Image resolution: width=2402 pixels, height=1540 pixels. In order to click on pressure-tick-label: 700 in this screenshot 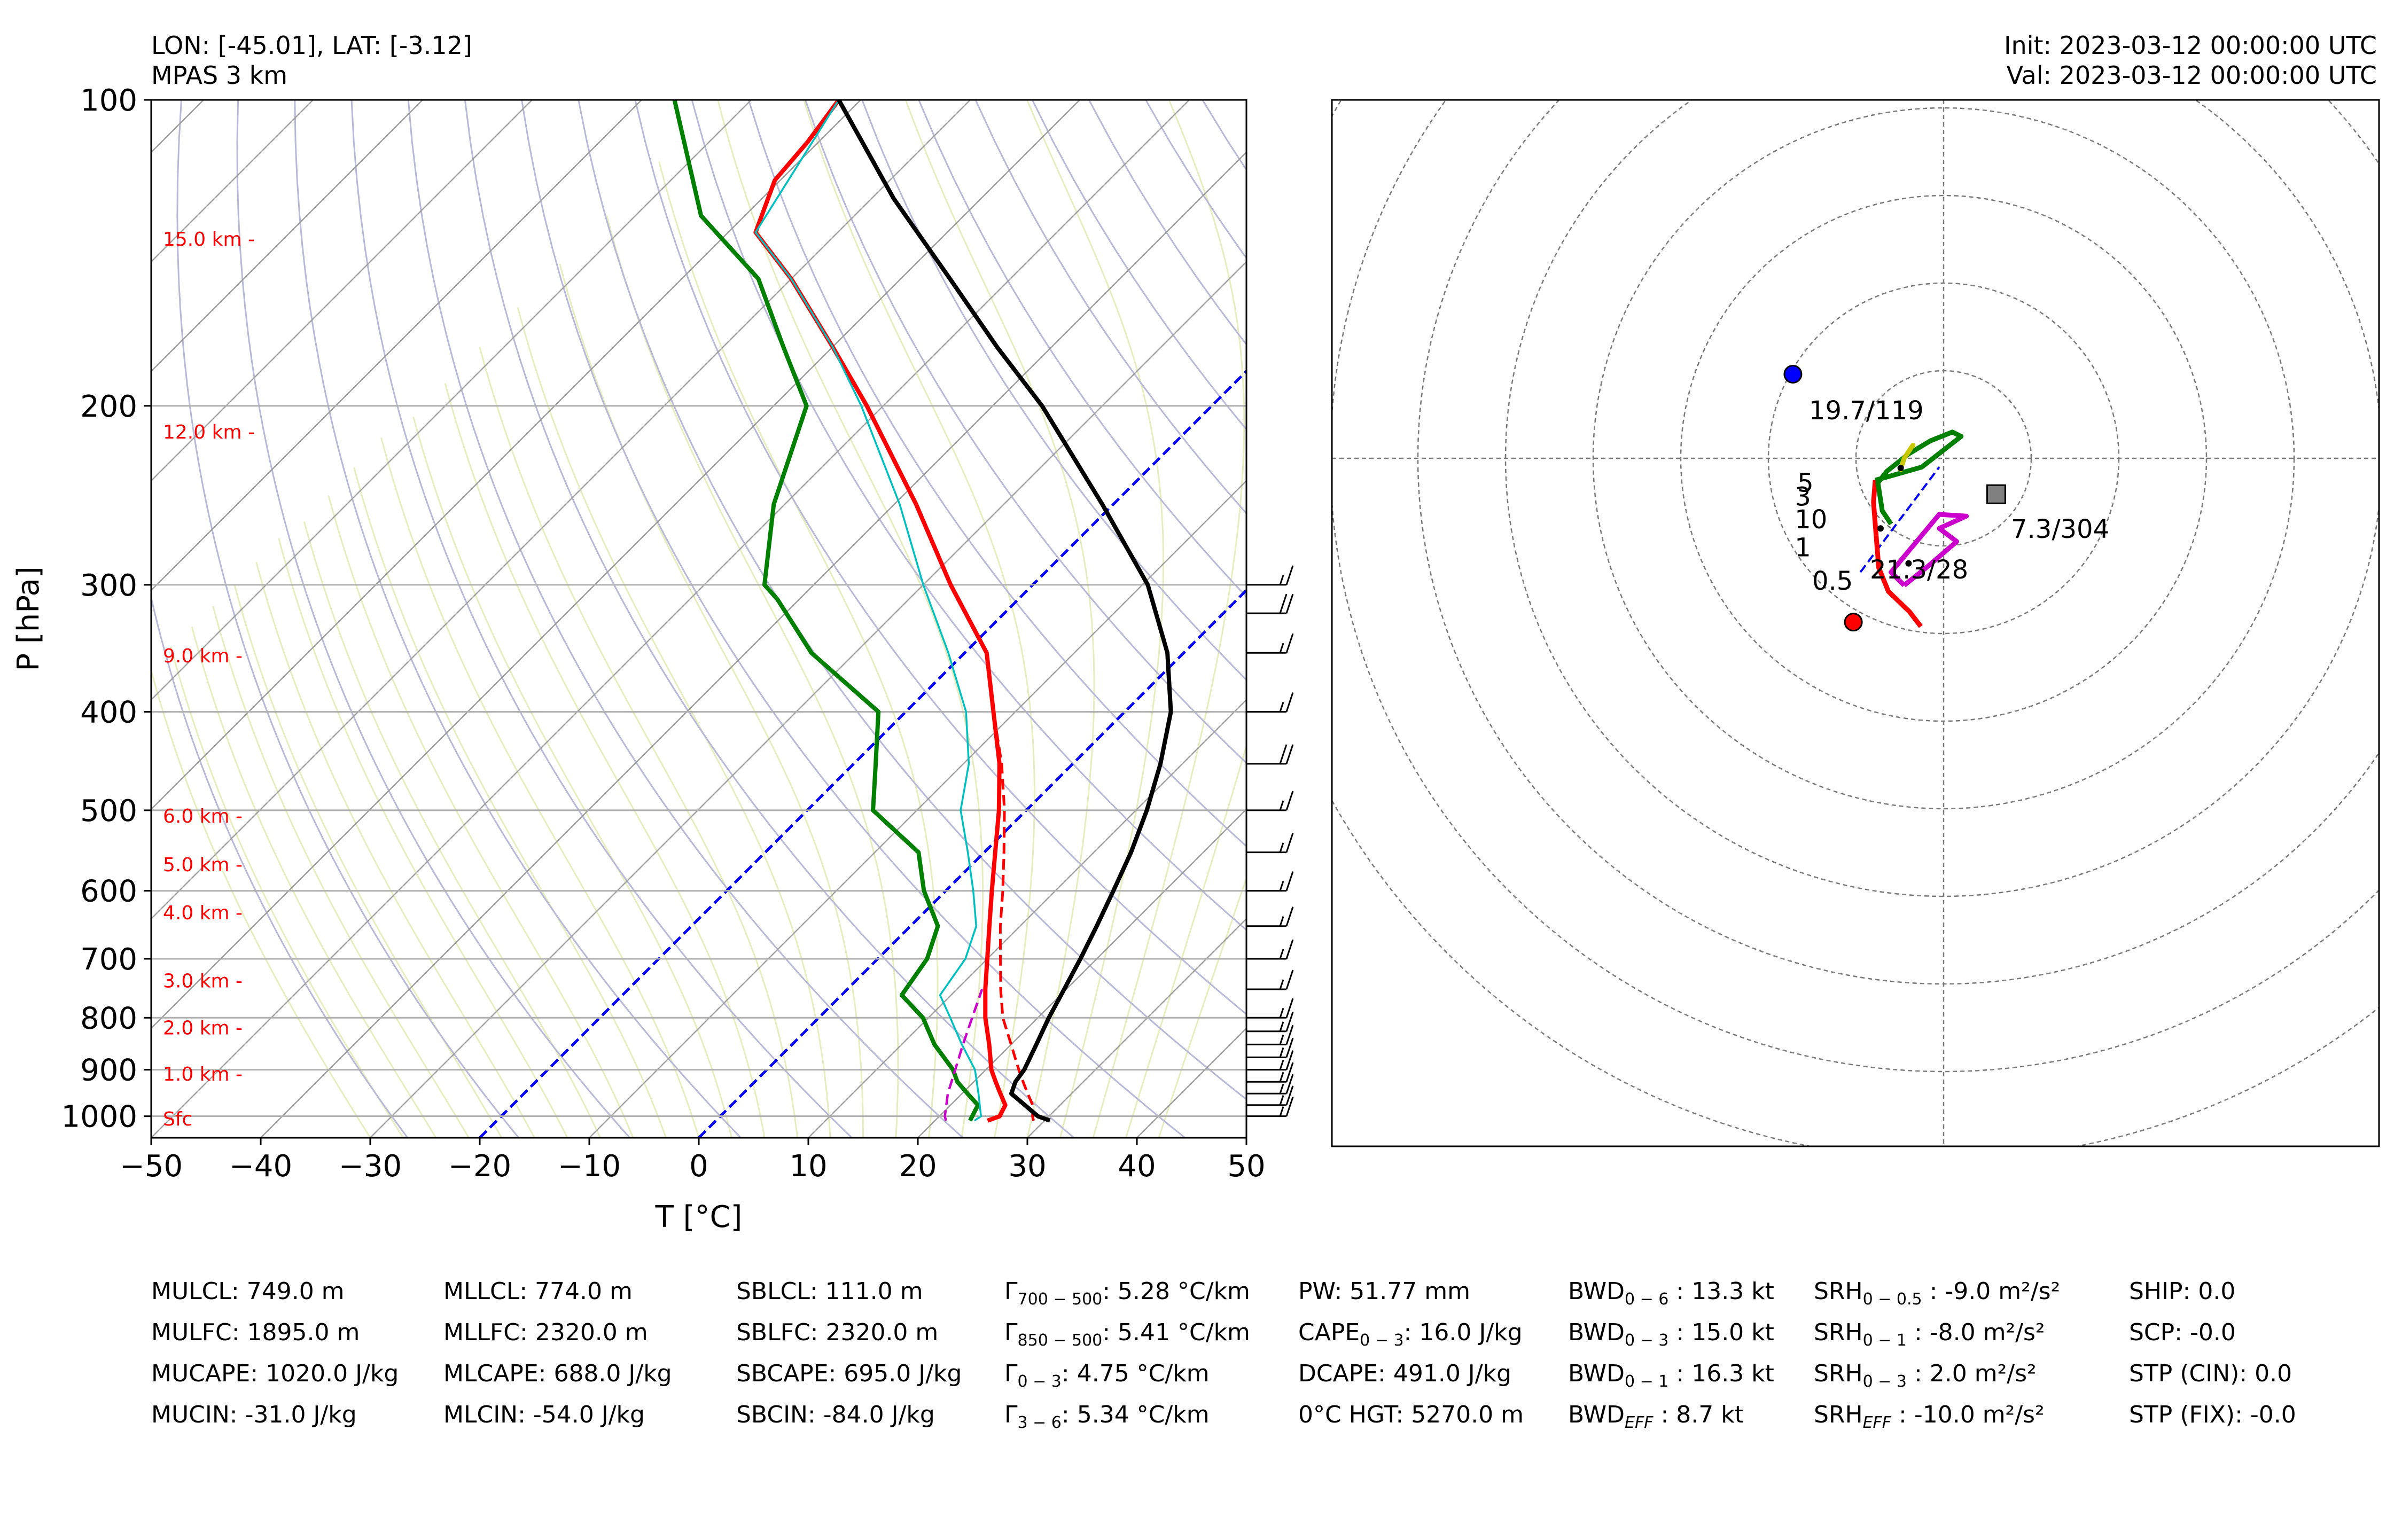, I will do `click(108, 959)`.